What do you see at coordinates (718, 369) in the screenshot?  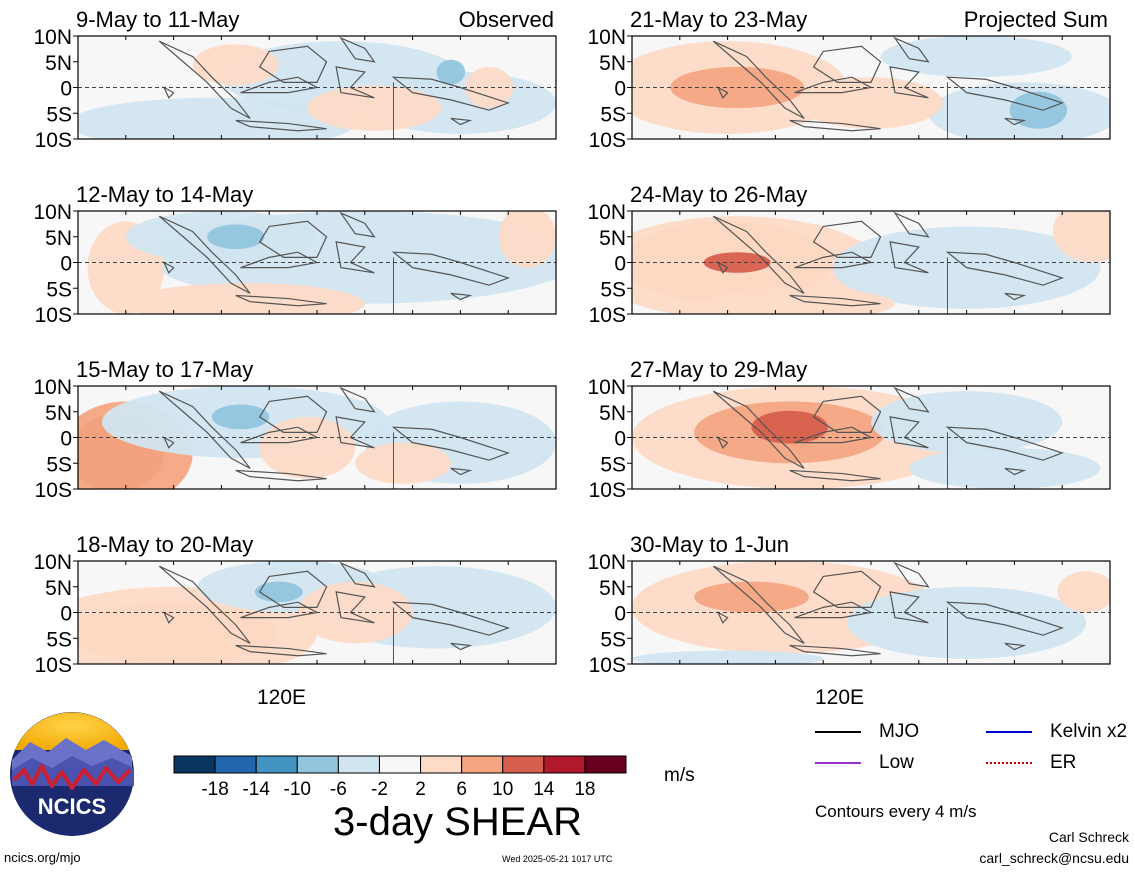 I see `panel-title: 27-May to 29-May` at bounding box center [718, 369].